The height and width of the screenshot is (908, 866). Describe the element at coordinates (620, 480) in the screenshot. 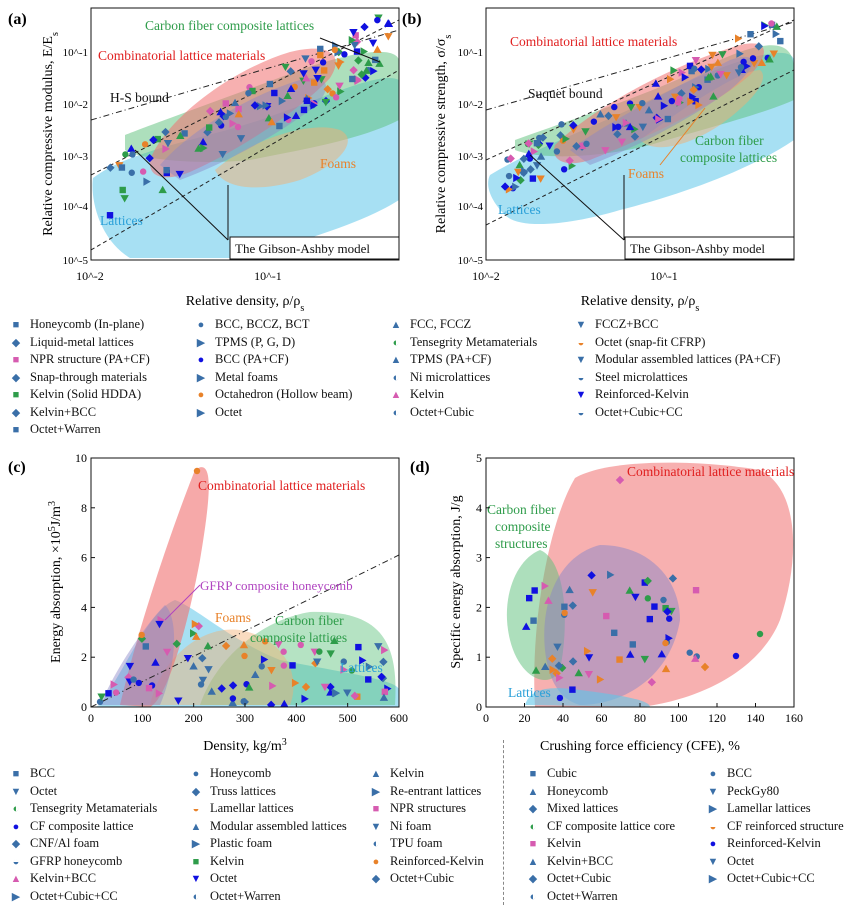

I see `point-d-top-top` at that location.